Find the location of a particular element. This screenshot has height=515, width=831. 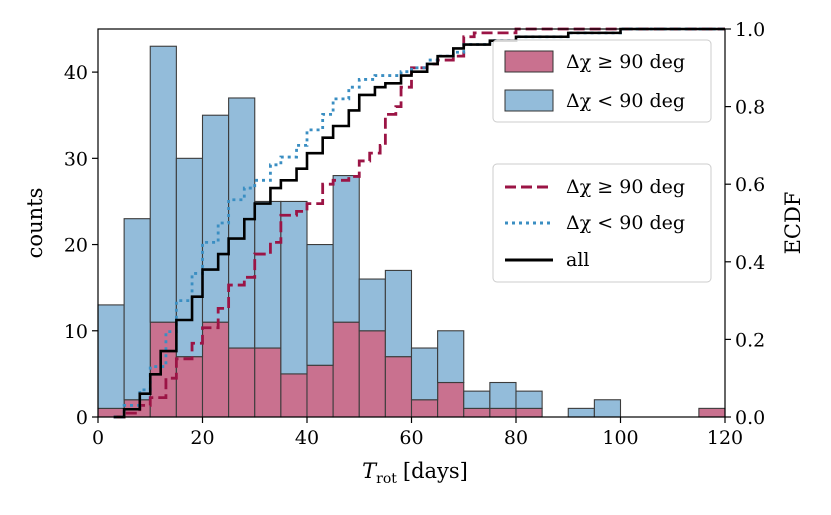

legend-label-lt-90: Δχ < 90 deg is located at coordinates (625, 101).